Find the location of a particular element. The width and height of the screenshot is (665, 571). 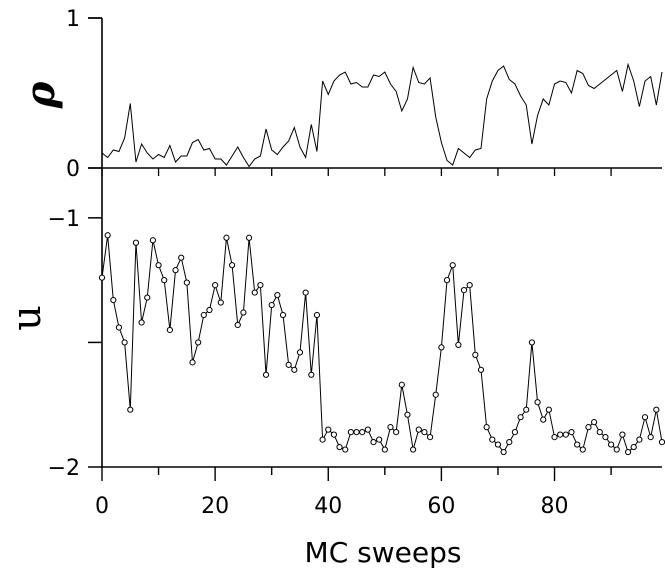

xlabel-mc-sweeps: MC sweeps is located at coordinates (383, 552).